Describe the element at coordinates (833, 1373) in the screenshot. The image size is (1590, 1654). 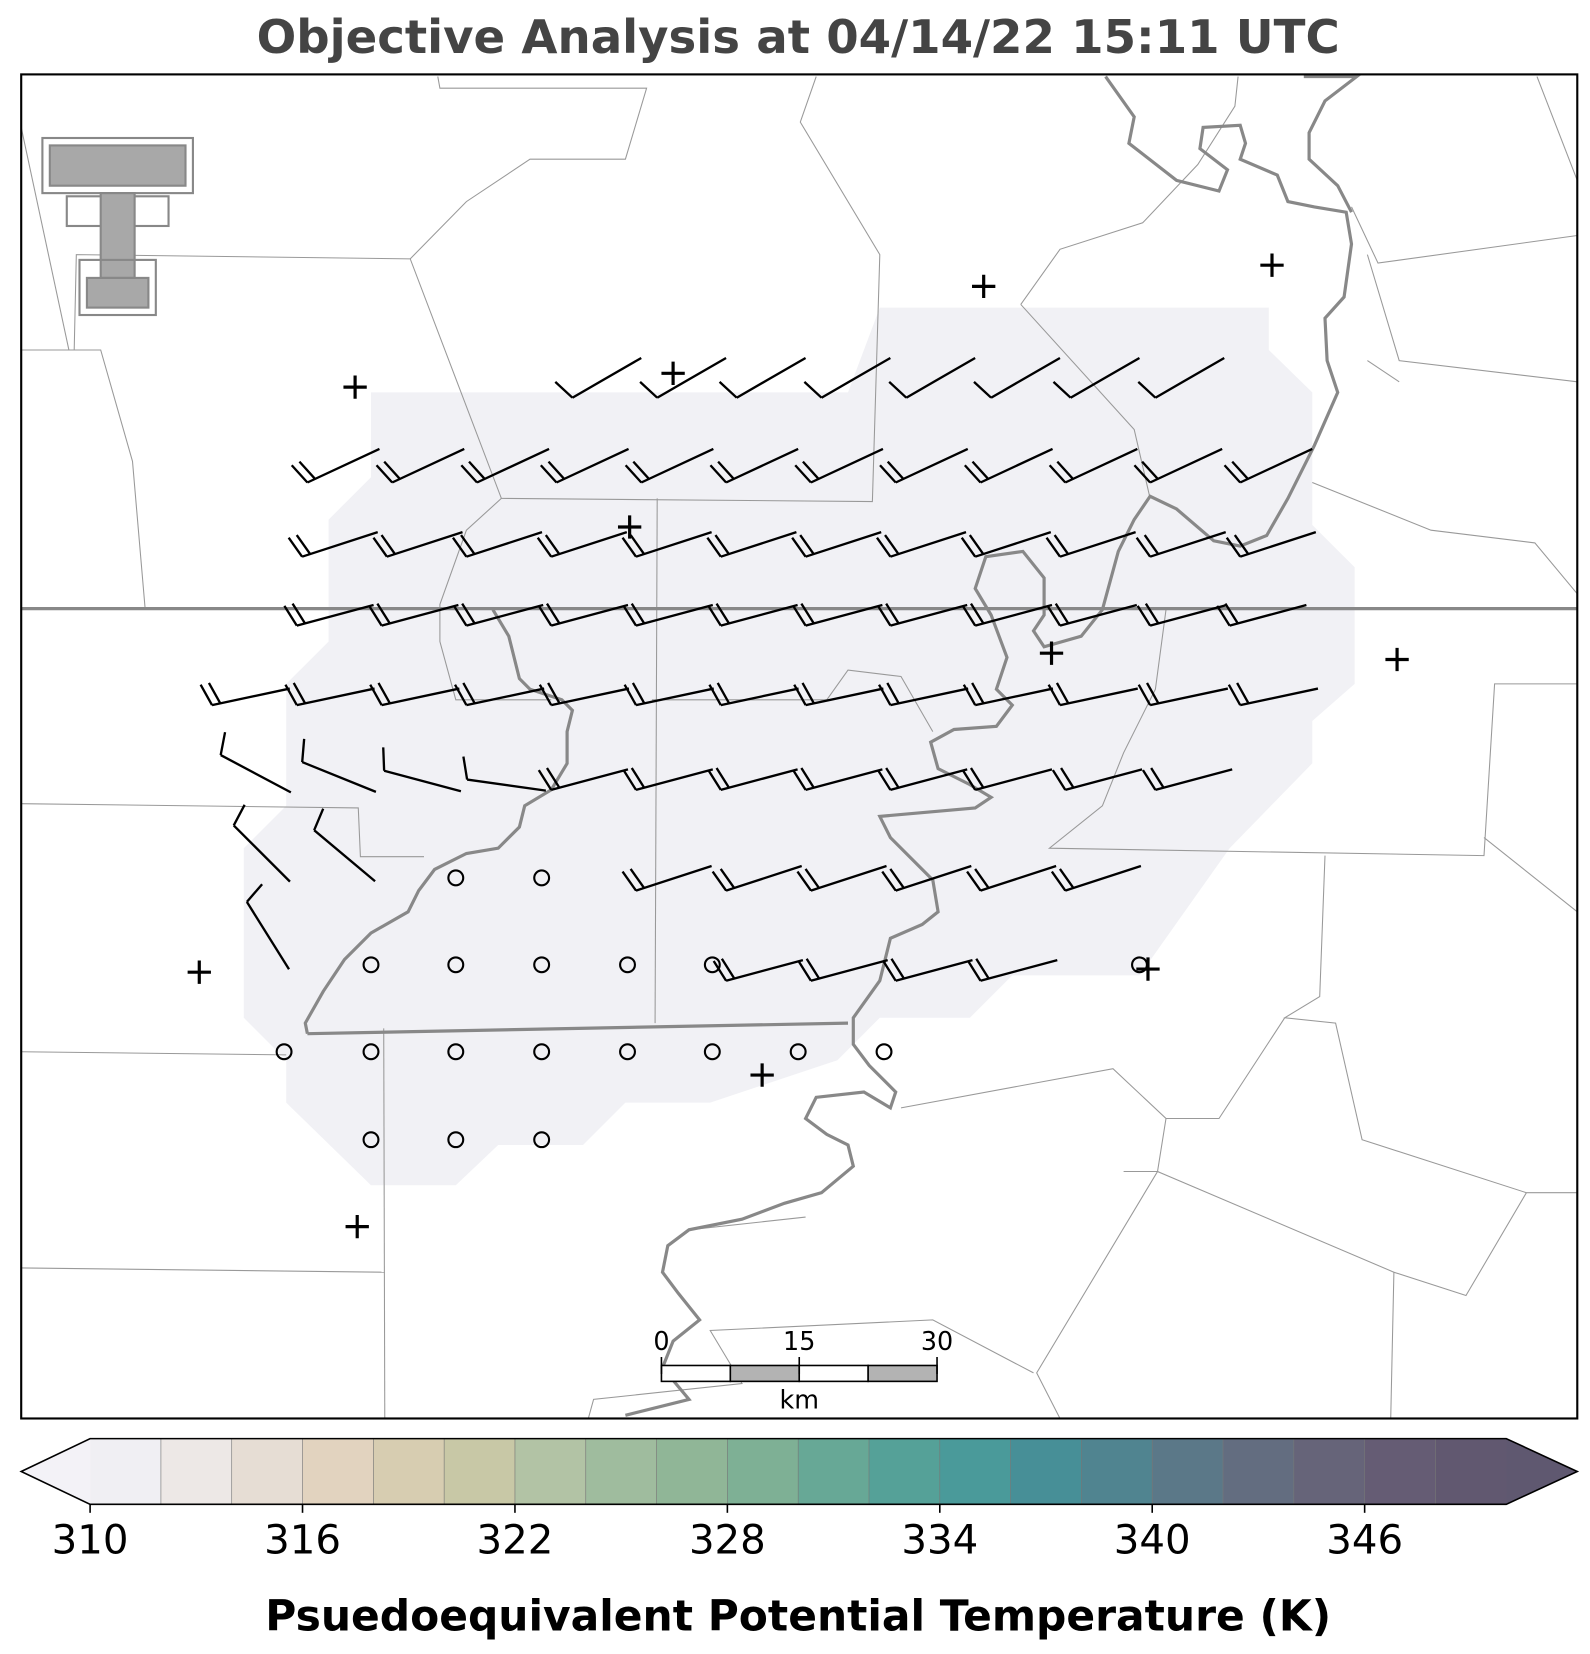
I see `scale-segment` at that location.